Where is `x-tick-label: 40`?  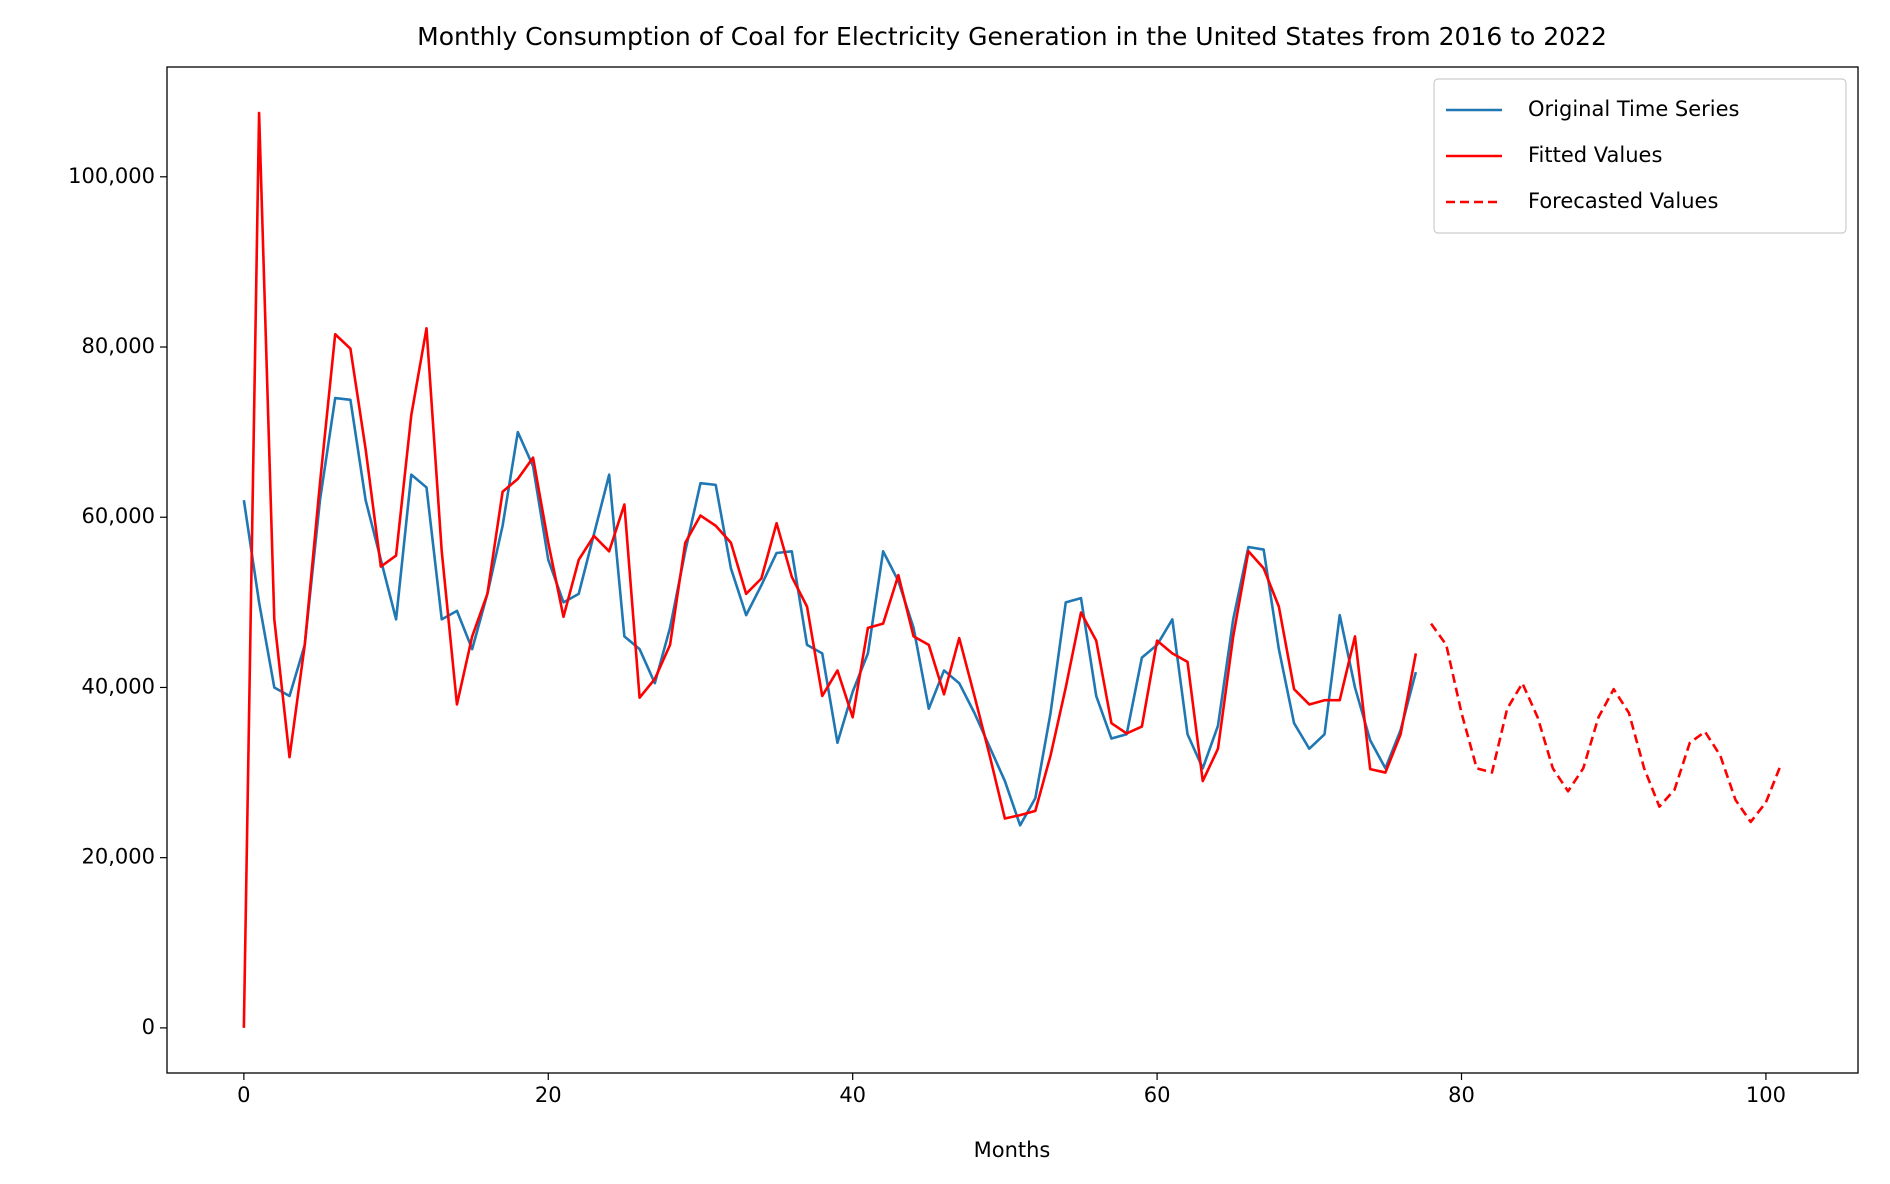 x-tick-label: 40 is located at coordinates (852, 1095).